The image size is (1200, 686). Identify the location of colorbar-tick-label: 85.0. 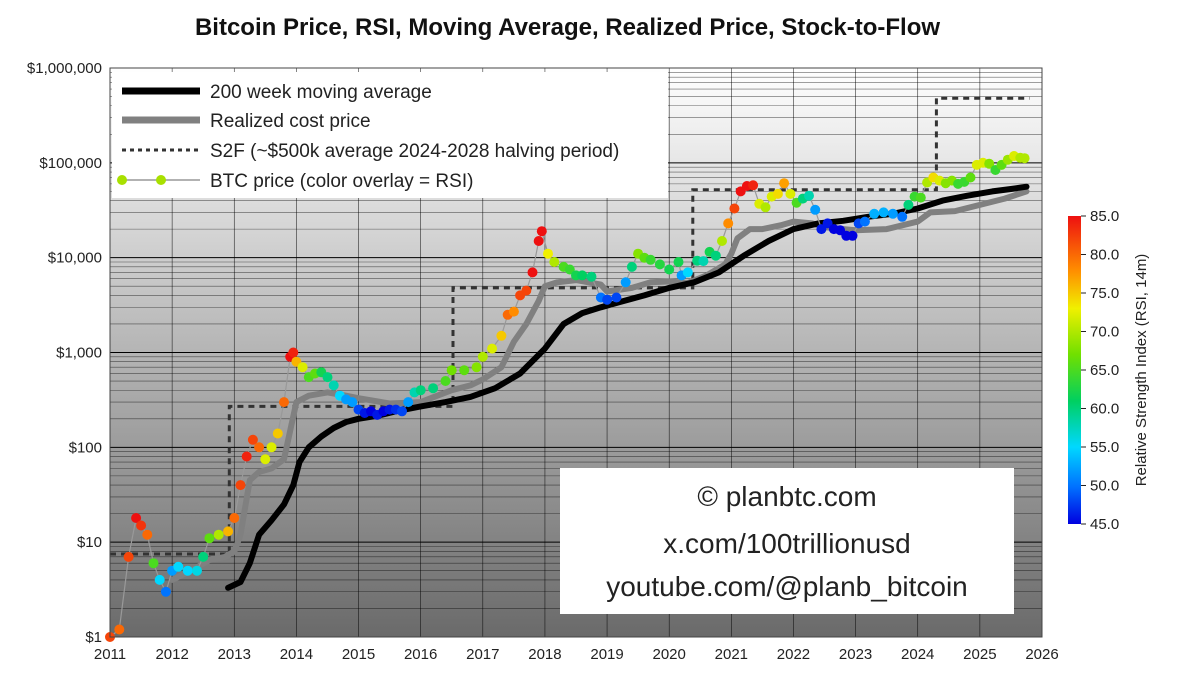
(1104, 216).